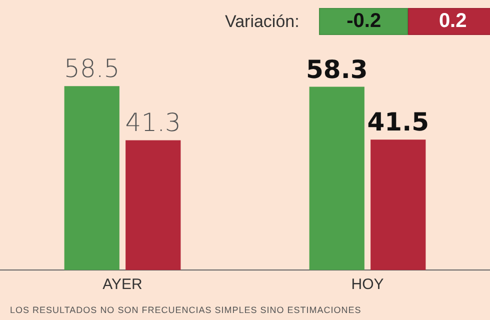  Describe the element at coordinates (153, 123) in the screenshot. I see `data-label: 41.3` at that location.